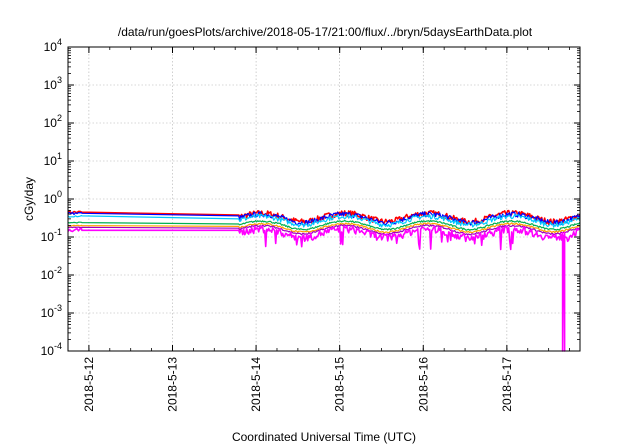  I want to click on y-axis-label: cGy/day, so click(29, 199).